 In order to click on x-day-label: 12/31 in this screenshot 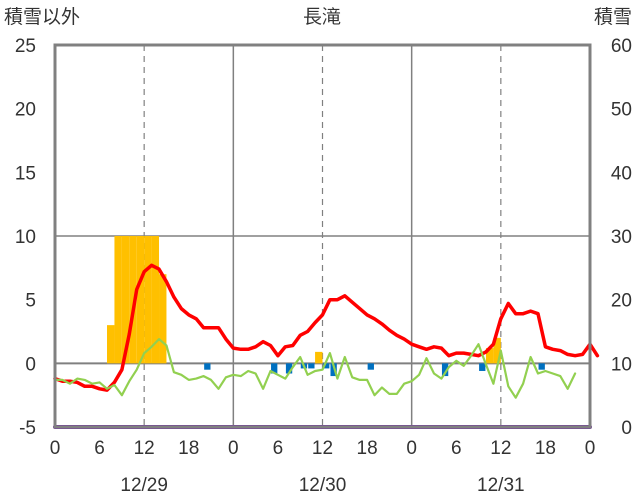, I will do `click(501, 485)`.